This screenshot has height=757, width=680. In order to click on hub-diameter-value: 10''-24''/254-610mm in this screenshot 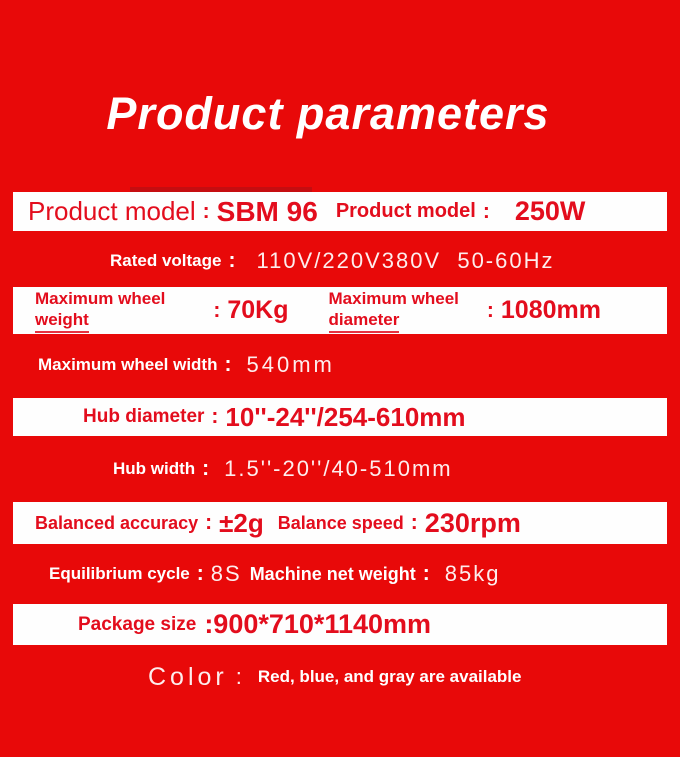, I will do `click(345, 416)`.